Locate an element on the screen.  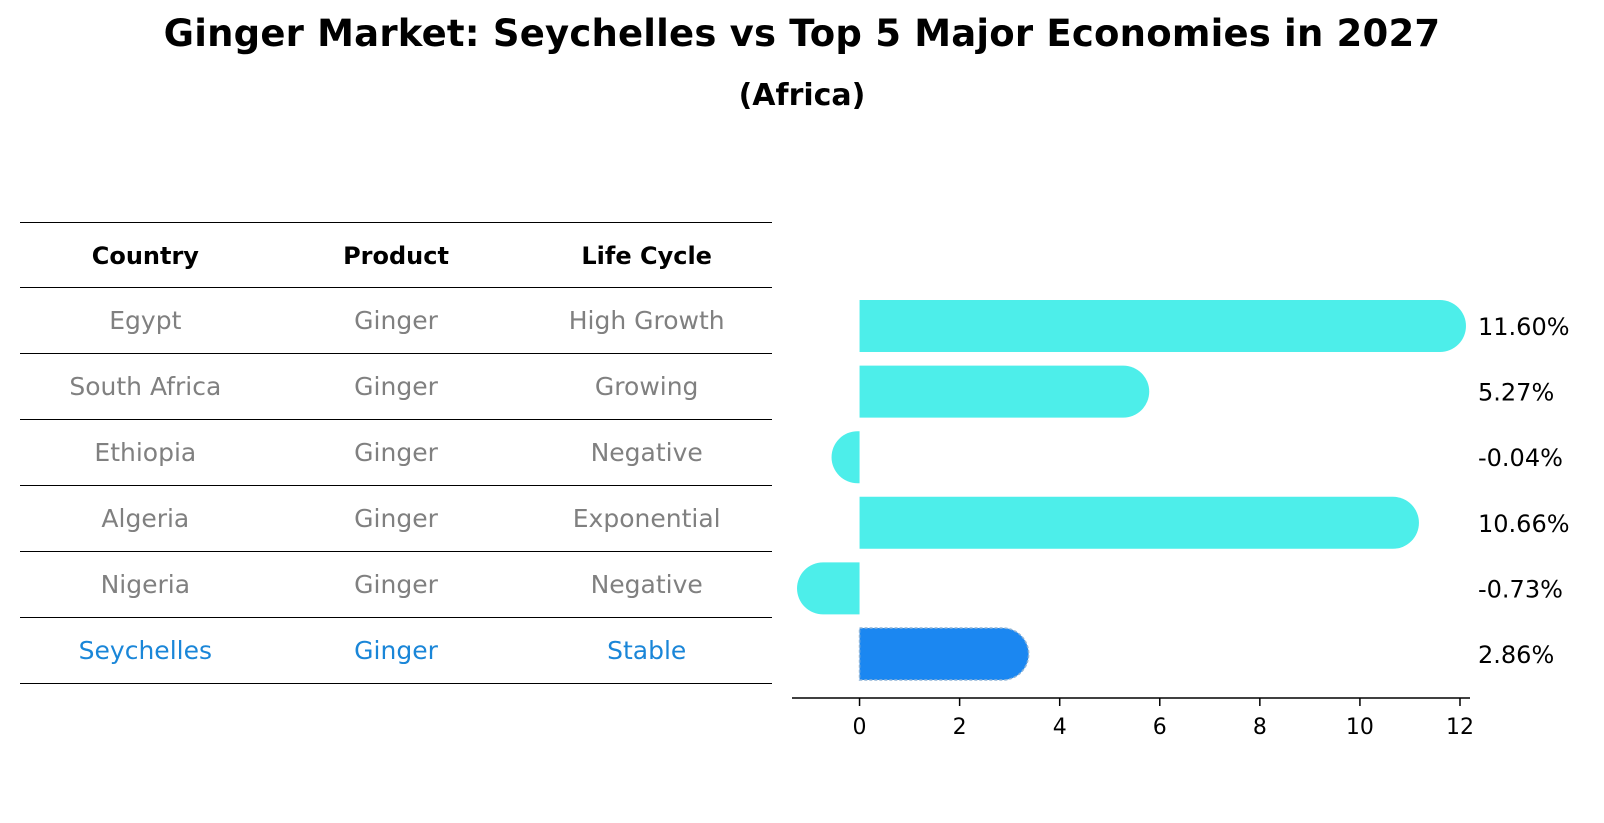
x-tick-label: 2 is located at coordinates (960, 727).